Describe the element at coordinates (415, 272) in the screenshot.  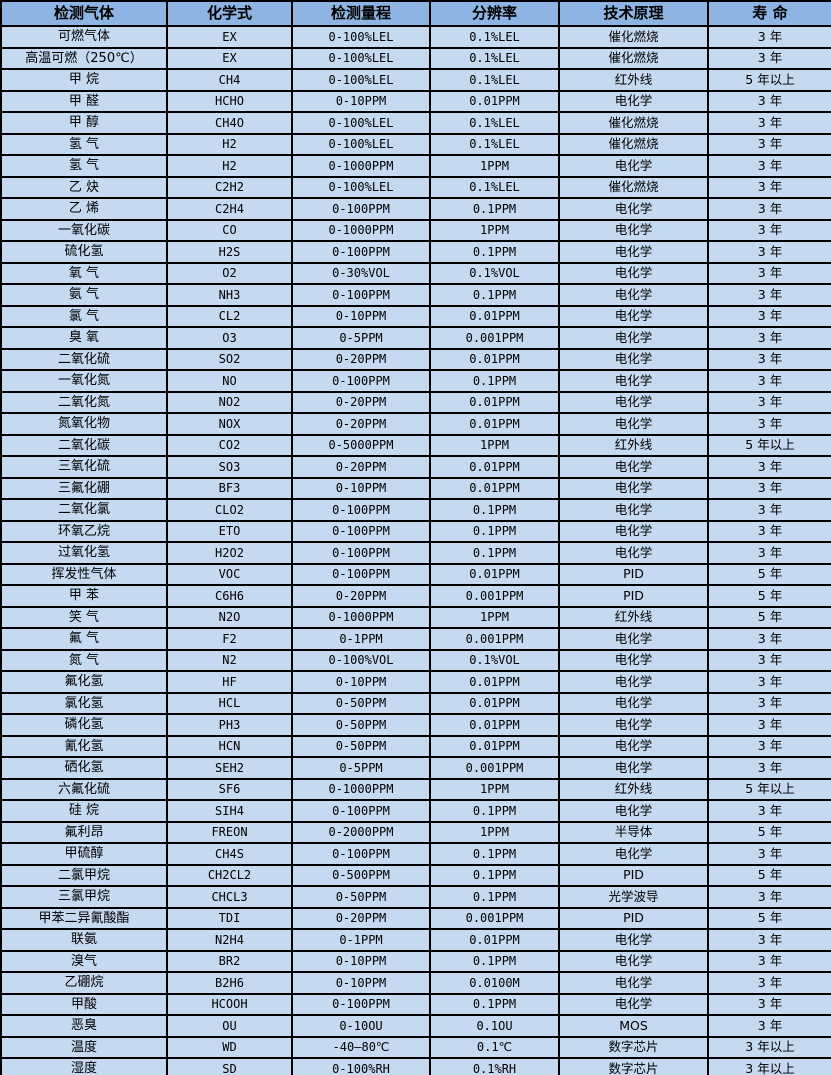
I see `table-row: 氧 气 O2 0-30%VOL 0.1%VOL 电化学 3 年` at that location.